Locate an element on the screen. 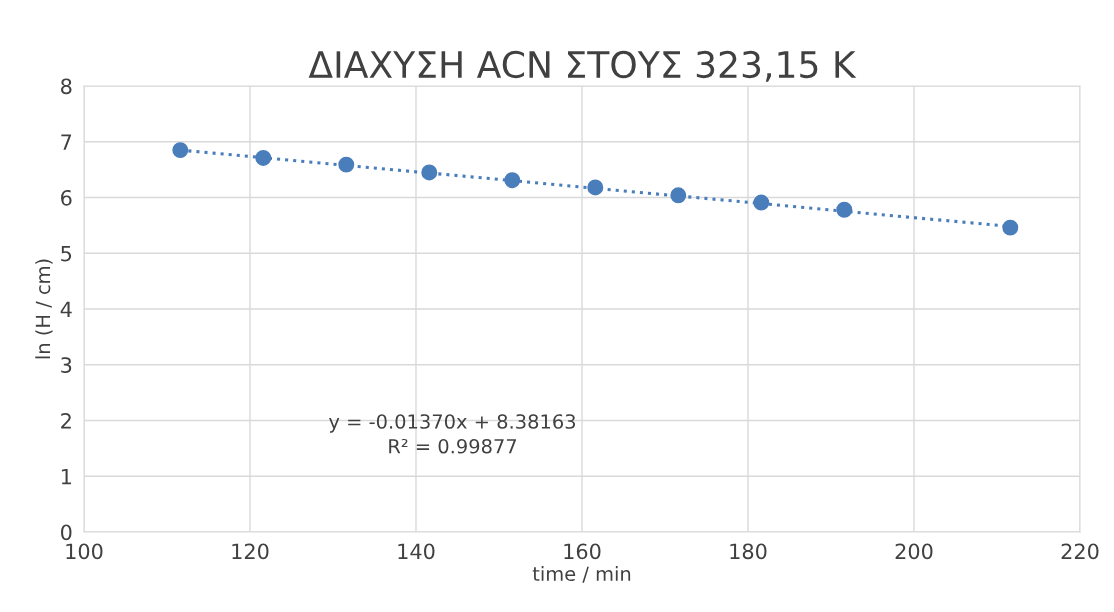 This screenshot has width=1114, height=612. y-tick-label: 7 is located at coordinates (66, 142).